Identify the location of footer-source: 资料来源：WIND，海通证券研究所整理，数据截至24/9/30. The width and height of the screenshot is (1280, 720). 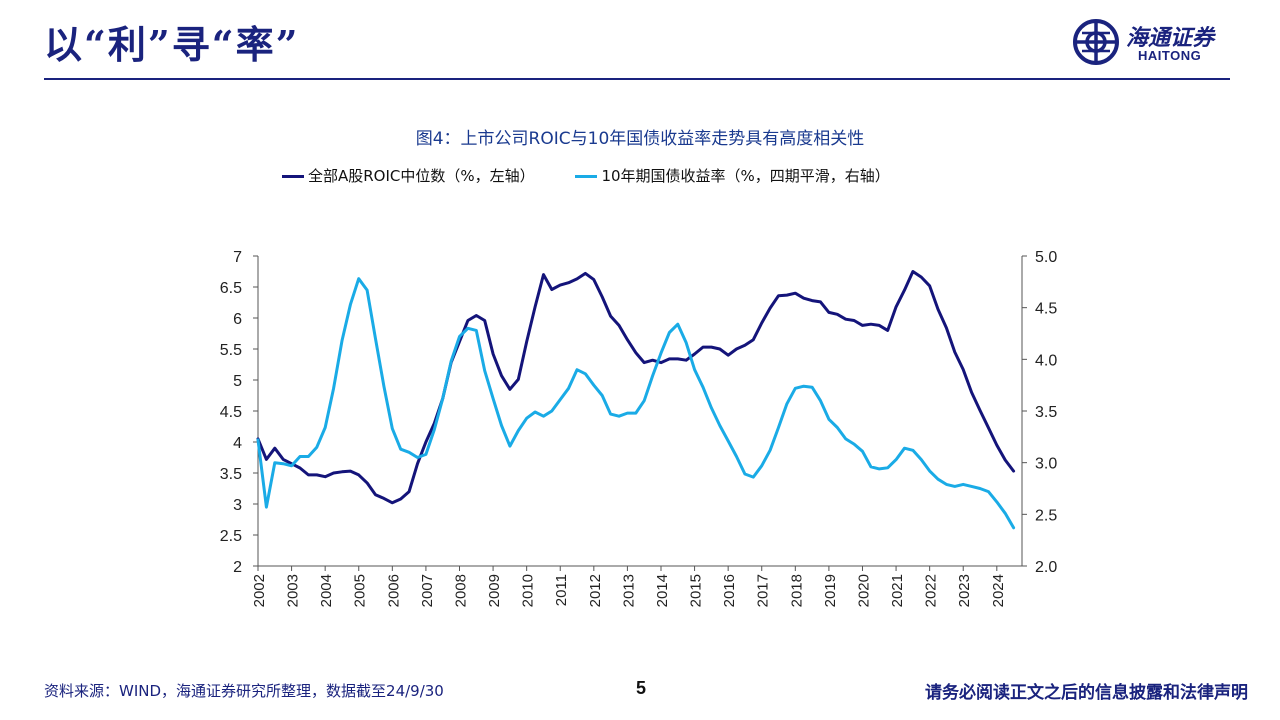
(244, 691).